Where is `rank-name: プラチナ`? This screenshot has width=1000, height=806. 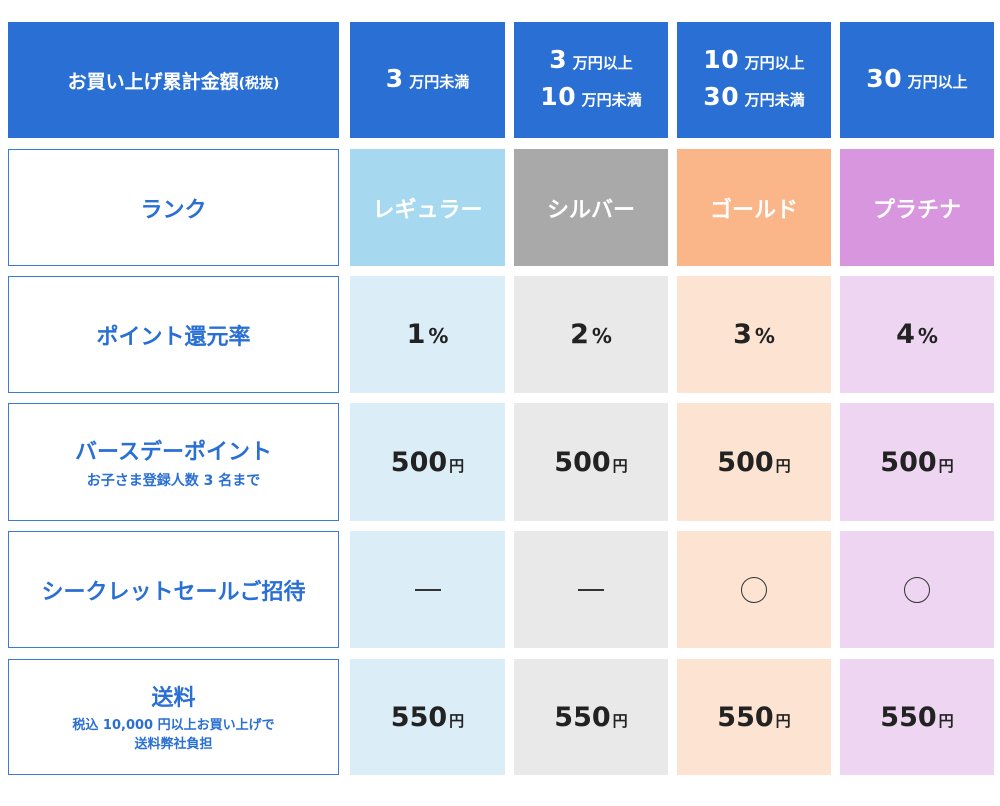
rank-name: プラチナ is located at coordinates (916, 210).